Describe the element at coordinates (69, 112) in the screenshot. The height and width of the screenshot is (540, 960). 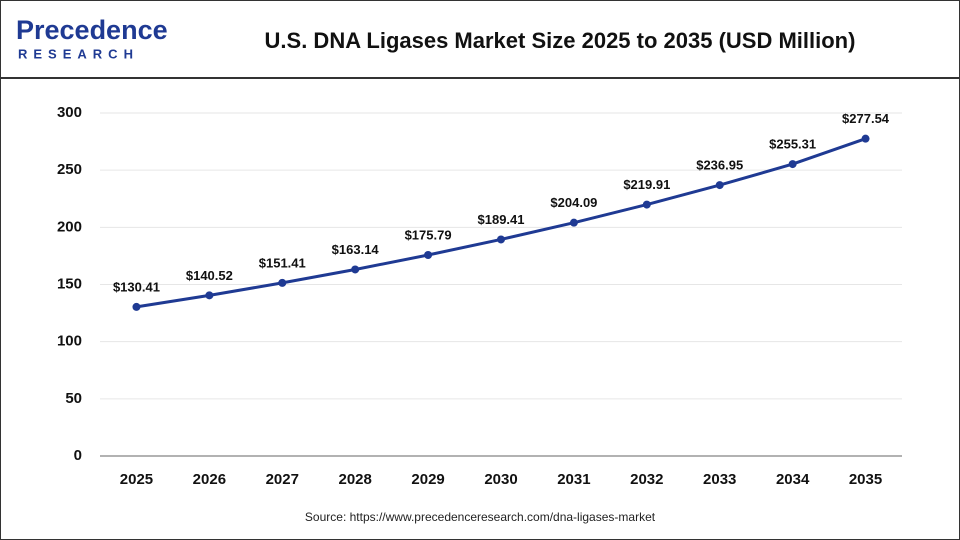
I see `y-tick-label: 300` at that location.